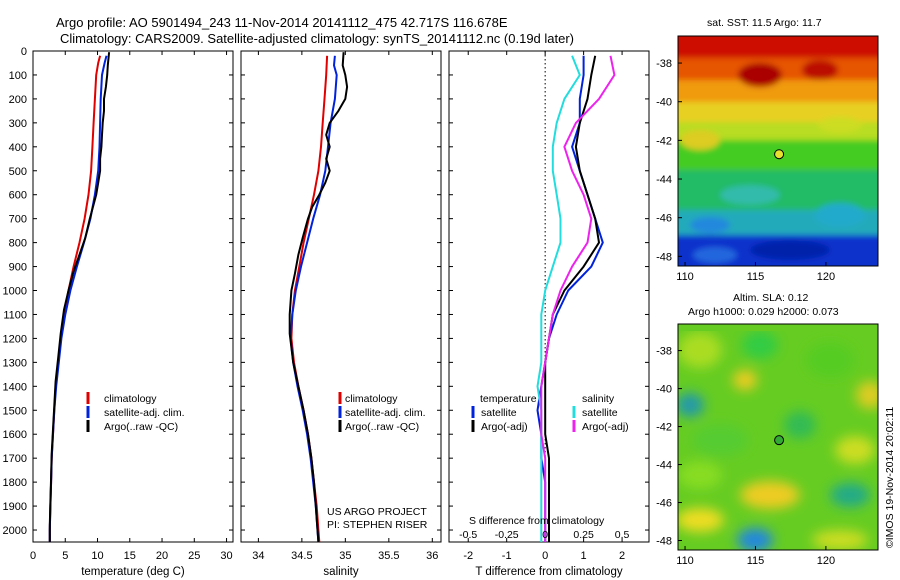 This screenshot has height=580, width=900. Describe the element at coordinates (508, 399) in the screenshot. I see `legend-header-temperature: temperature` at that location.